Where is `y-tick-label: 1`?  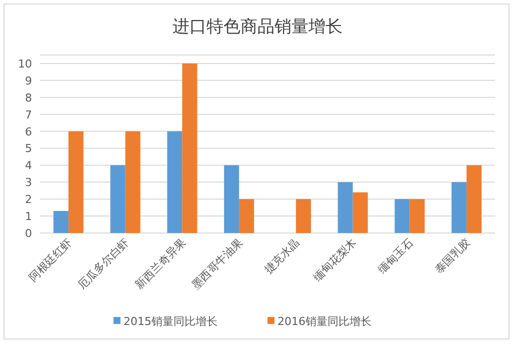 y-tick-label: 1 is located at coordinates (28, 217).